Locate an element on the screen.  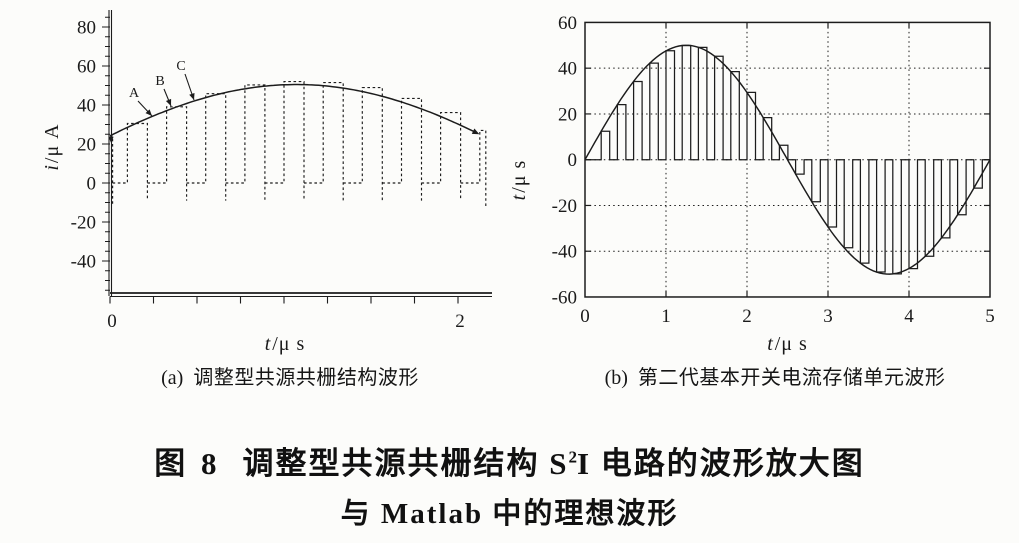
figure-caption-text-pre: 调整型共源共栅结构 S is located at coordinates (405, 463).